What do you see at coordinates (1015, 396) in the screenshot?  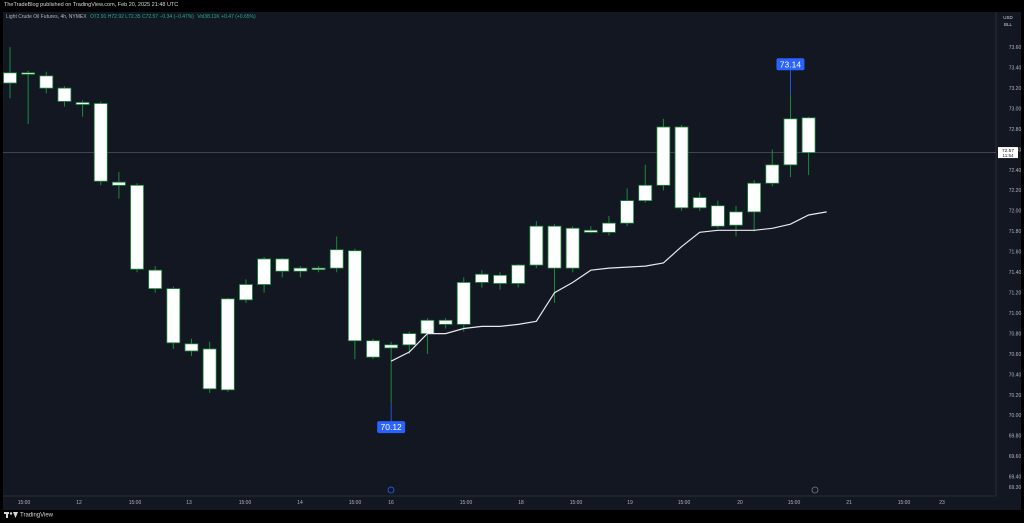 I see `y-tick-label: 70.20` at bounding box center [1015, 396].